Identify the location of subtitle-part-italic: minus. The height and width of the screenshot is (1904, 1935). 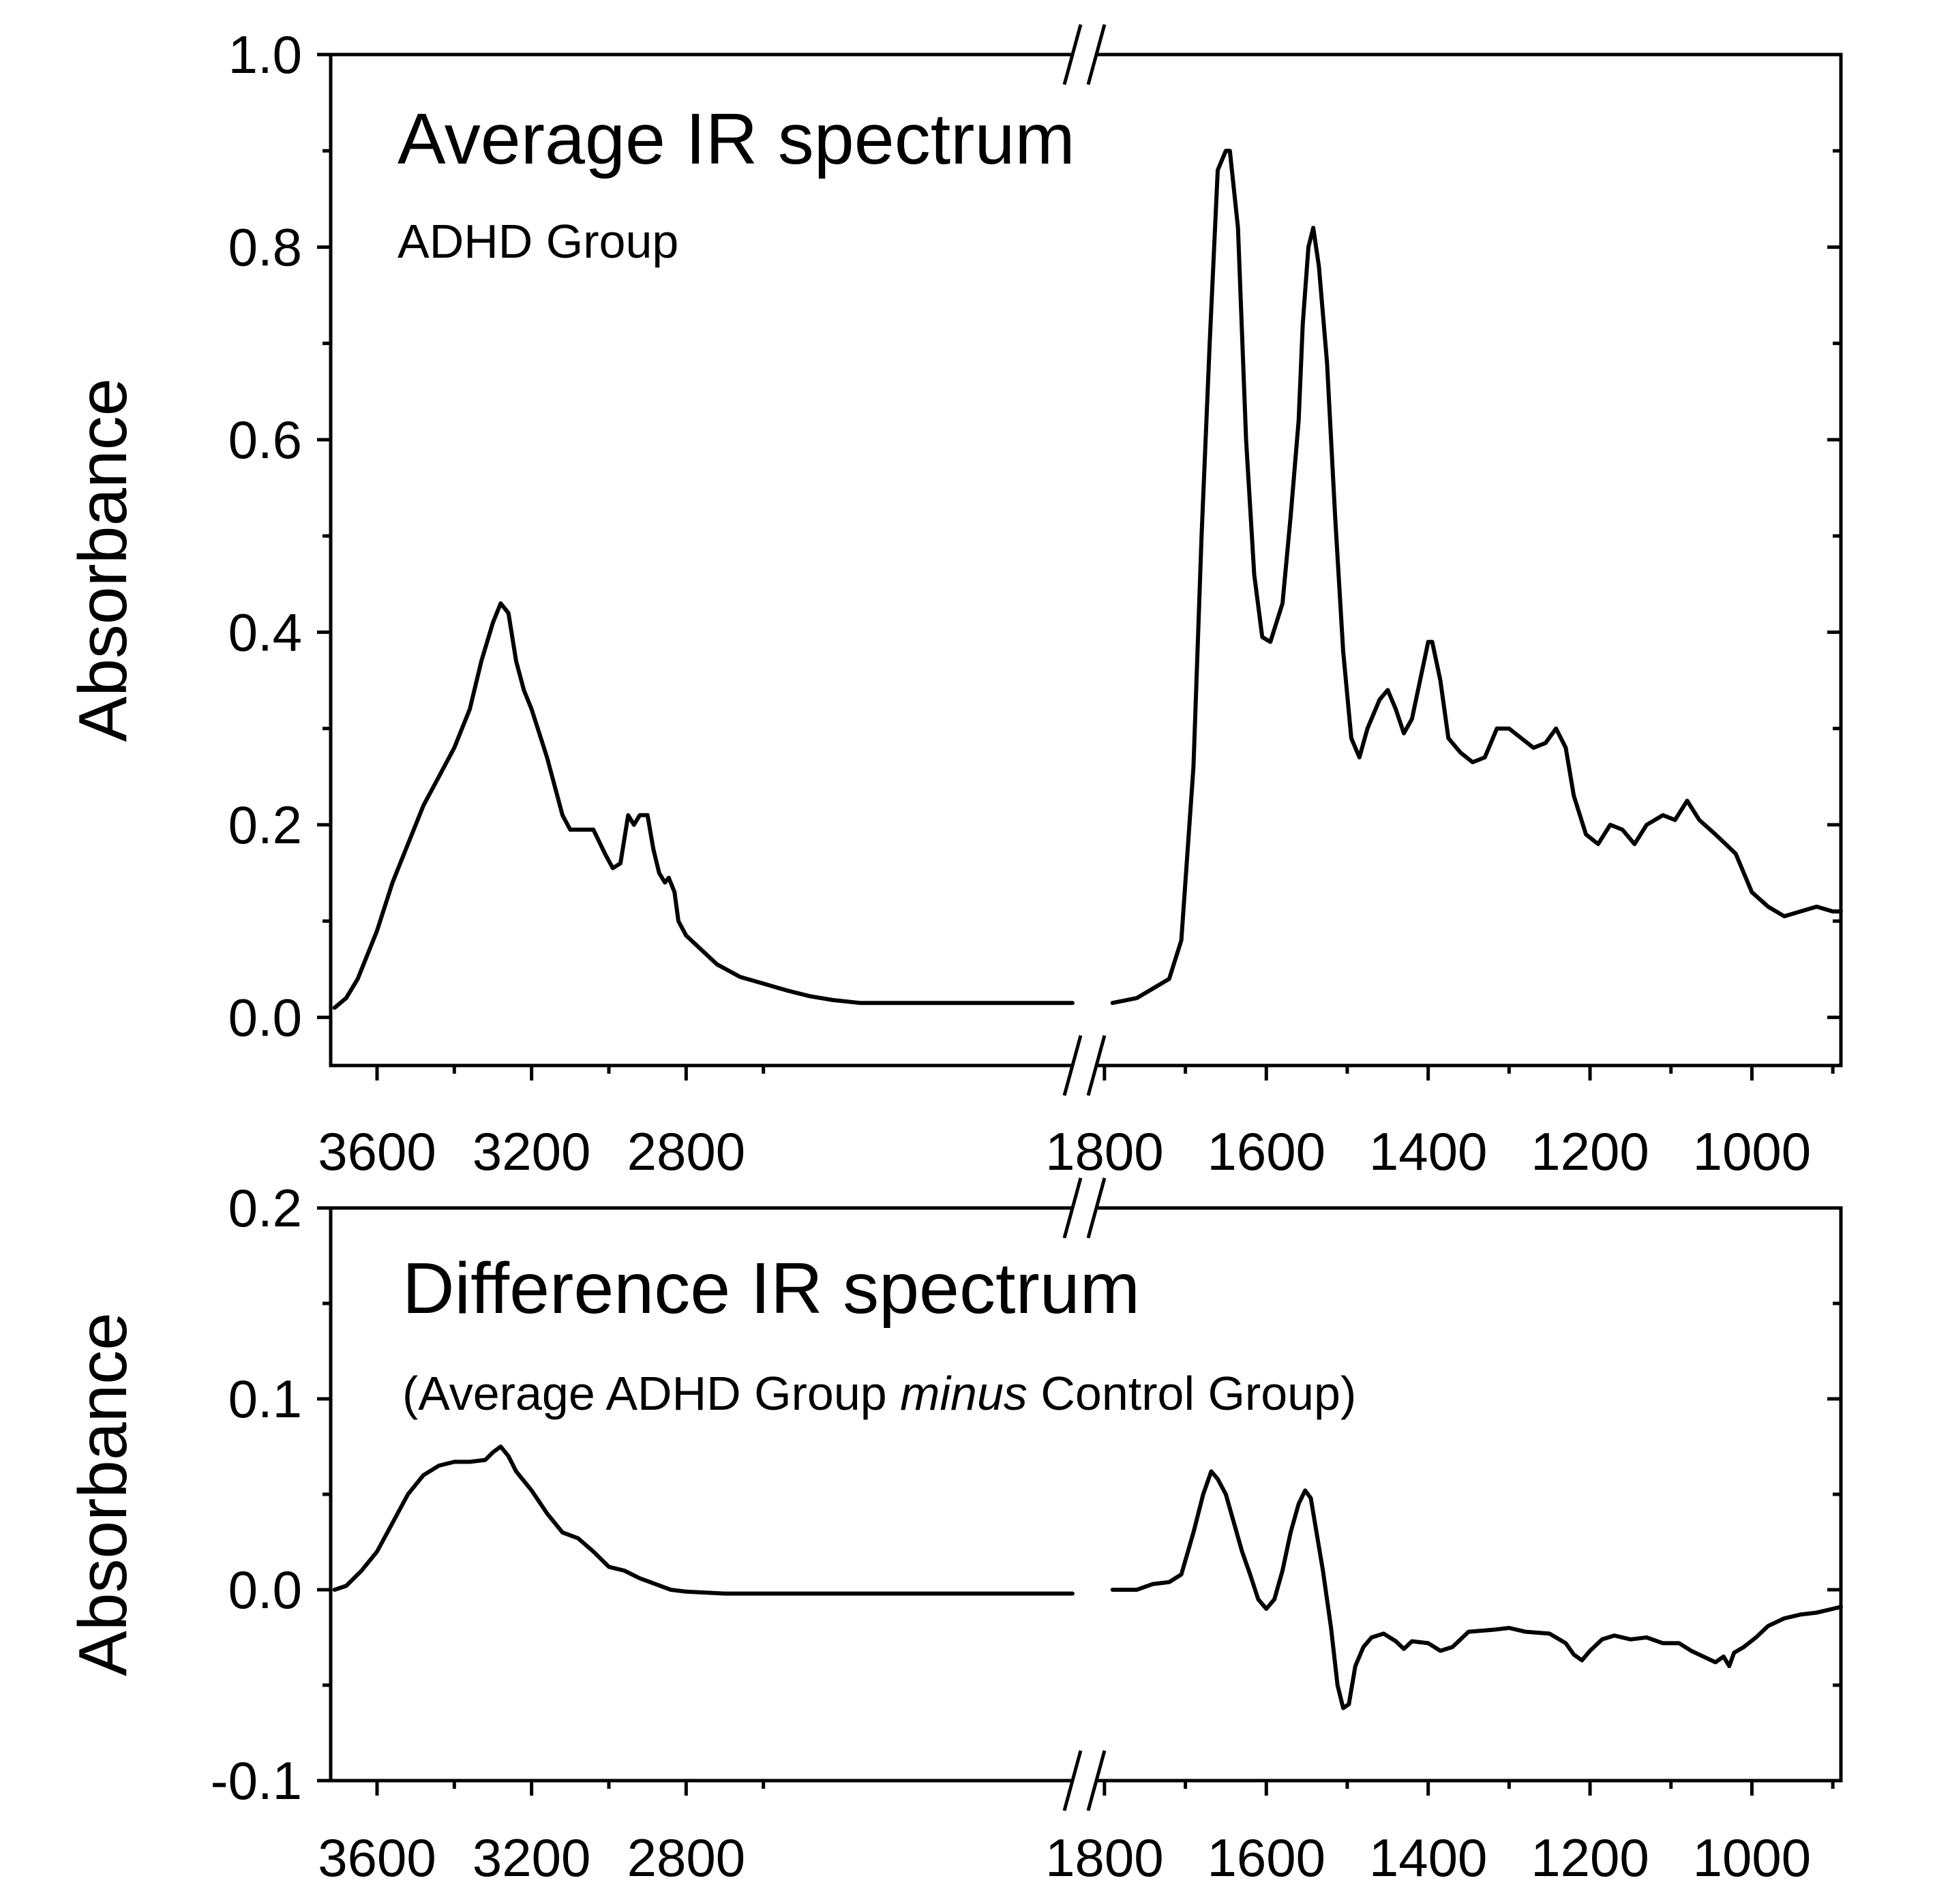
(964, 1393).